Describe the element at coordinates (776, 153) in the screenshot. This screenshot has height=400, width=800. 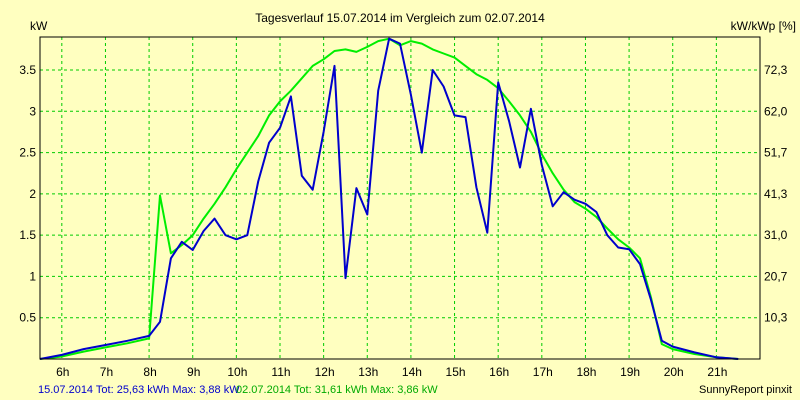
I see `y2-tick-label: 51,7` at that location.